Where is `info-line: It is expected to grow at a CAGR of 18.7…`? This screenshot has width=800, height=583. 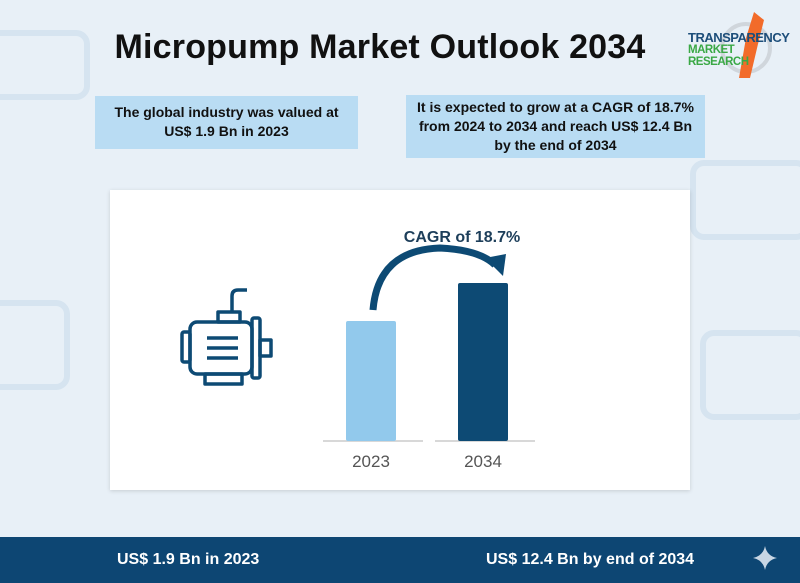
info-line: It is expected to grow at a CAGR of 18.7… is located at coordinates (555, 107).